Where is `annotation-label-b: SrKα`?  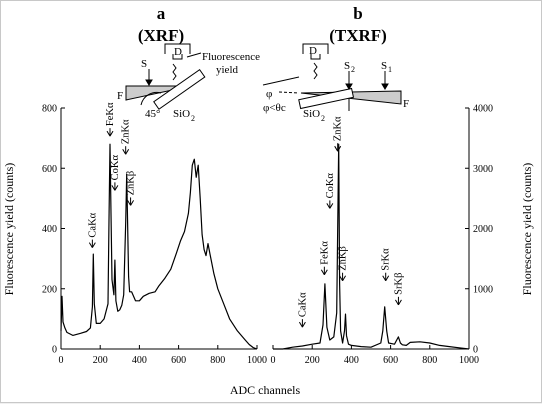 annotation-label-b: SrKα is located at coordinates (386, 259).